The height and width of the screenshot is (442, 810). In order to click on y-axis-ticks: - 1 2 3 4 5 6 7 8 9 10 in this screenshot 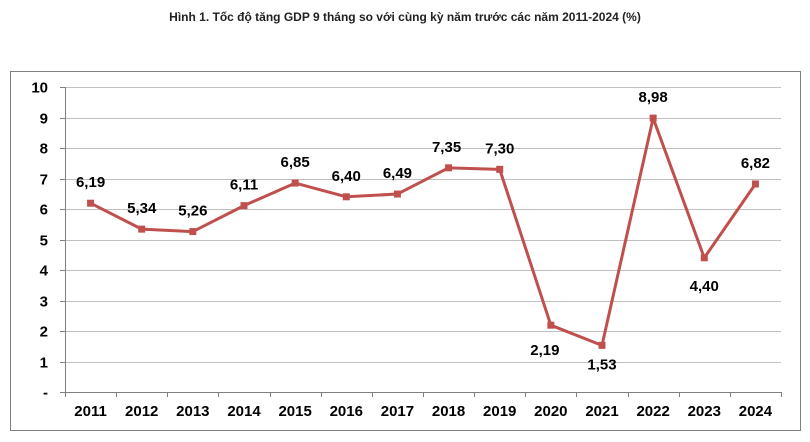, I will do `click(39, 241)`.